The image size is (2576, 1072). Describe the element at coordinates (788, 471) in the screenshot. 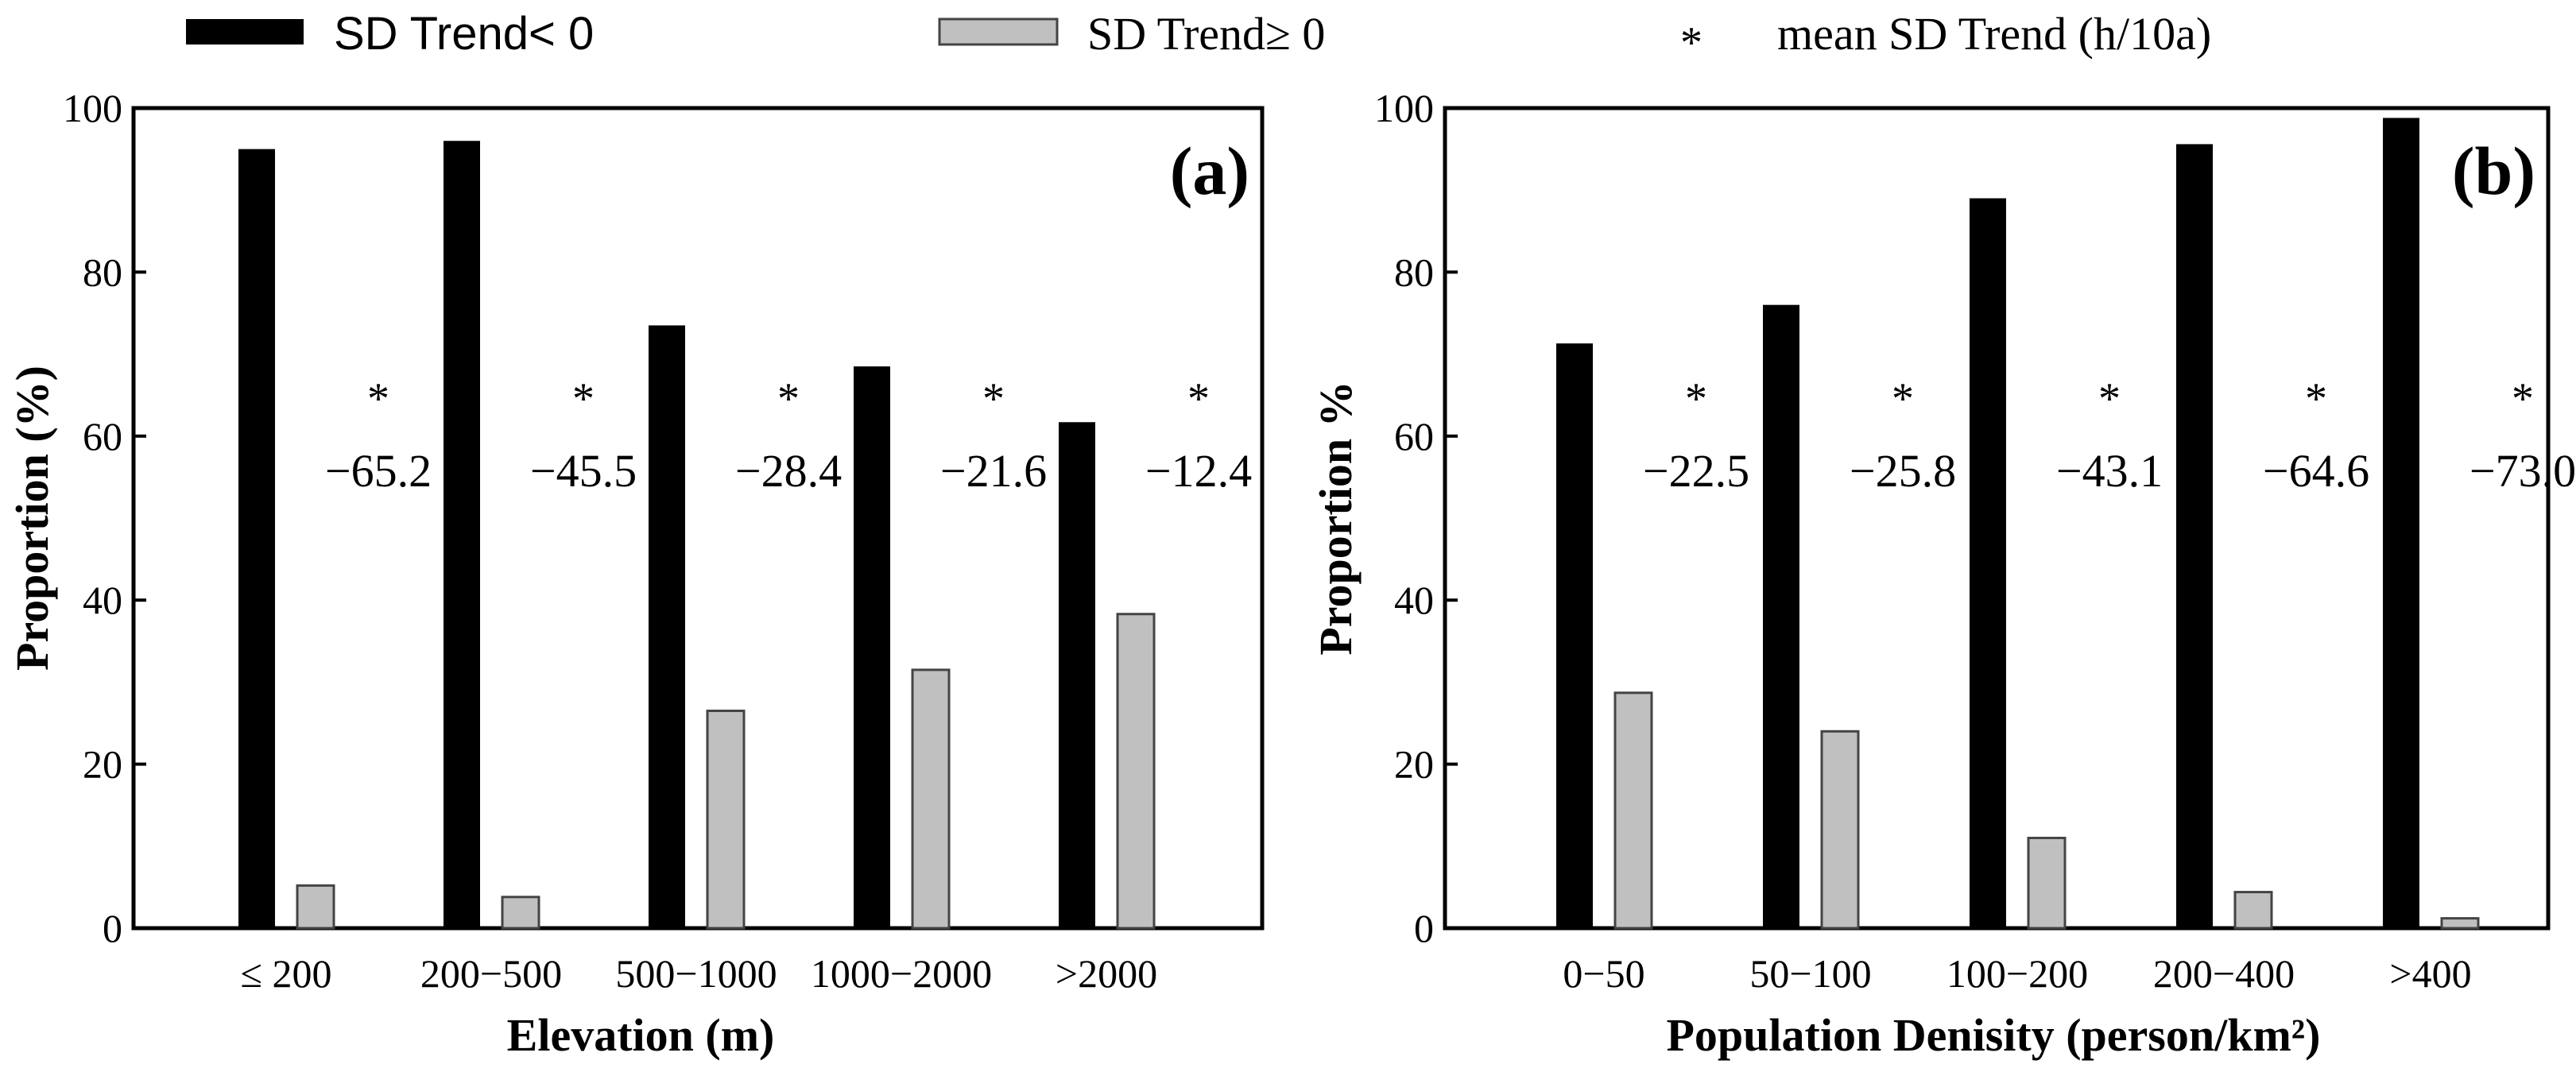

I see `mean-sd-trend-label: −28.4` at that location.